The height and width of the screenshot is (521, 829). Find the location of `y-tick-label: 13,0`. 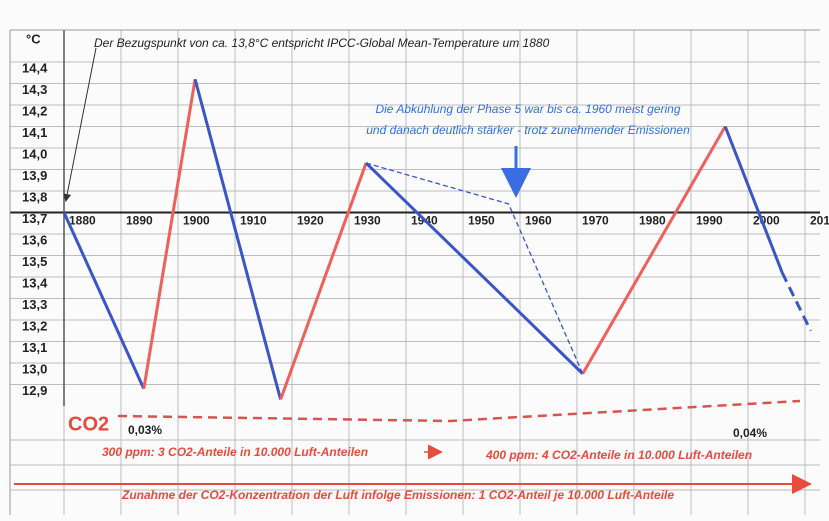

y-tick-label: 13,0 is located at coordinates (34, 368).